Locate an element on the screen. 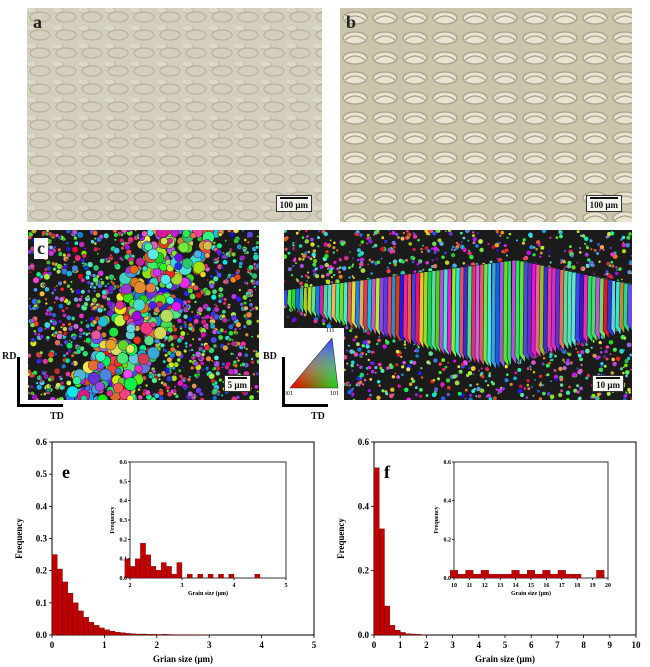 The width and height of the screenshot is (650, 667). scale-bar-c-text: 5 μm is located at coordinates (237, 385).